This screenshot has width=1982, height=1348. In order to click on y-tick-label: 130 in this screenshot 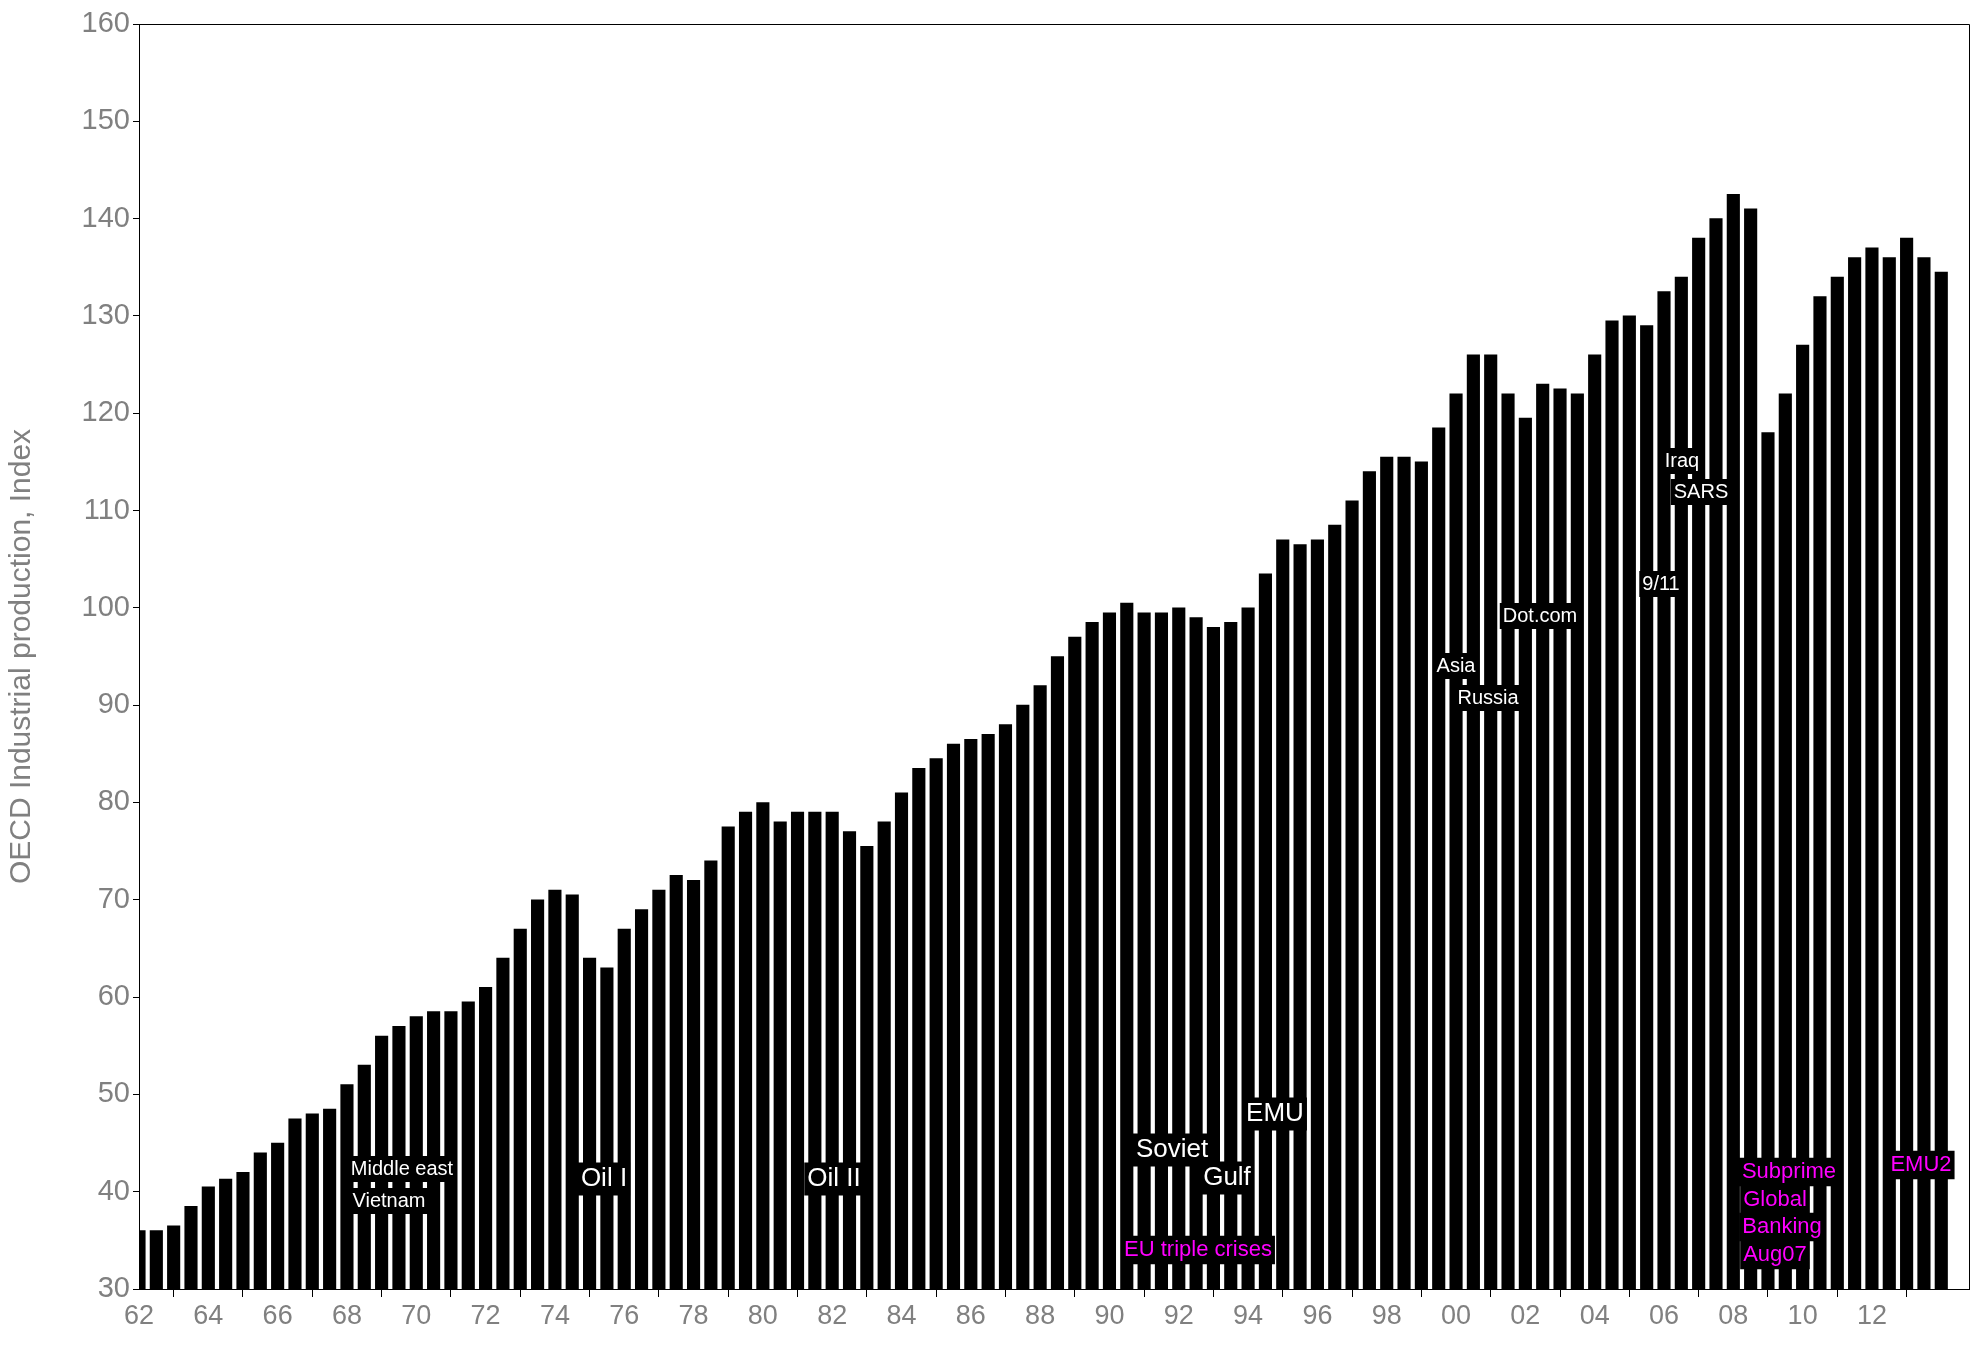, I will do `click(105, 313)`.